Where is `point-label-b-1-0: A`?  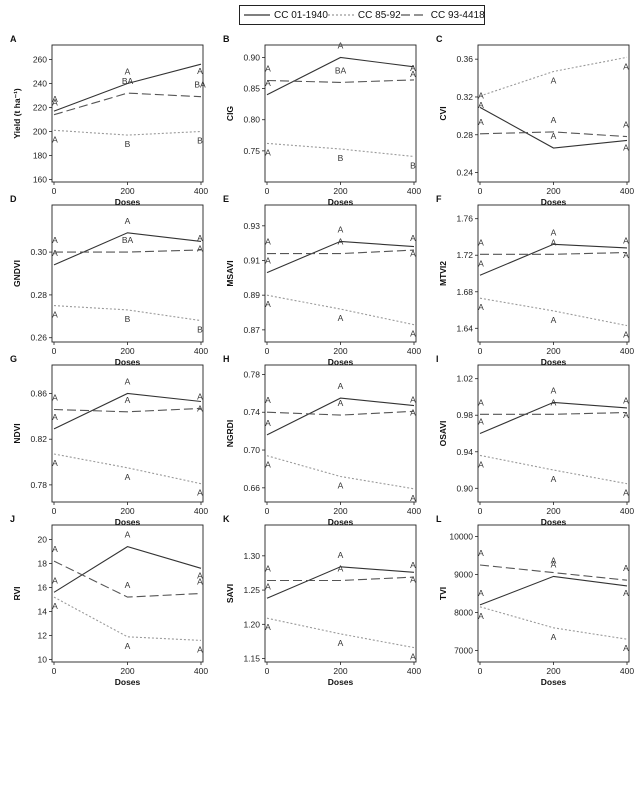
point-label-b-1-0: A is located at coordinates (268, 152).